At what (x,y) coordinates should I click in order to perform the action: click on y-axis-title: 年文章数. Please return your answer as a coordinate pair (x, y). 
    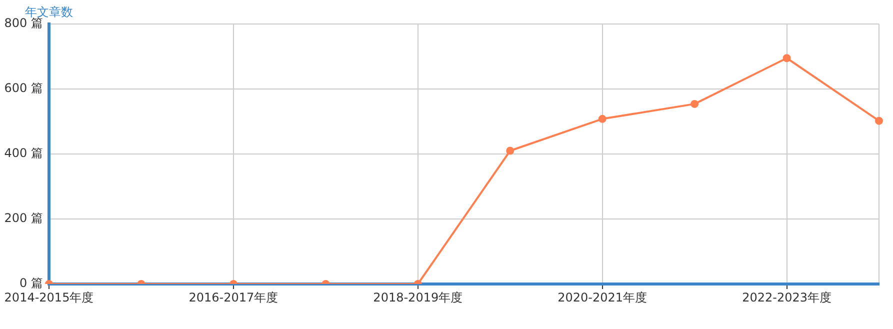
    Looking at the image, I should click on (49, 11).